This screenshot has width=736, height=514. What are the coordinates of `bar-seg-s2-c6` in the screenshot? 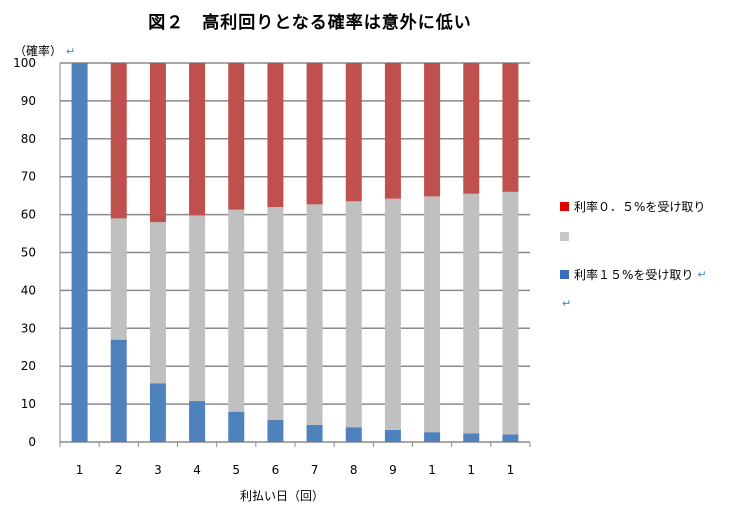 It's located at (314, 134).